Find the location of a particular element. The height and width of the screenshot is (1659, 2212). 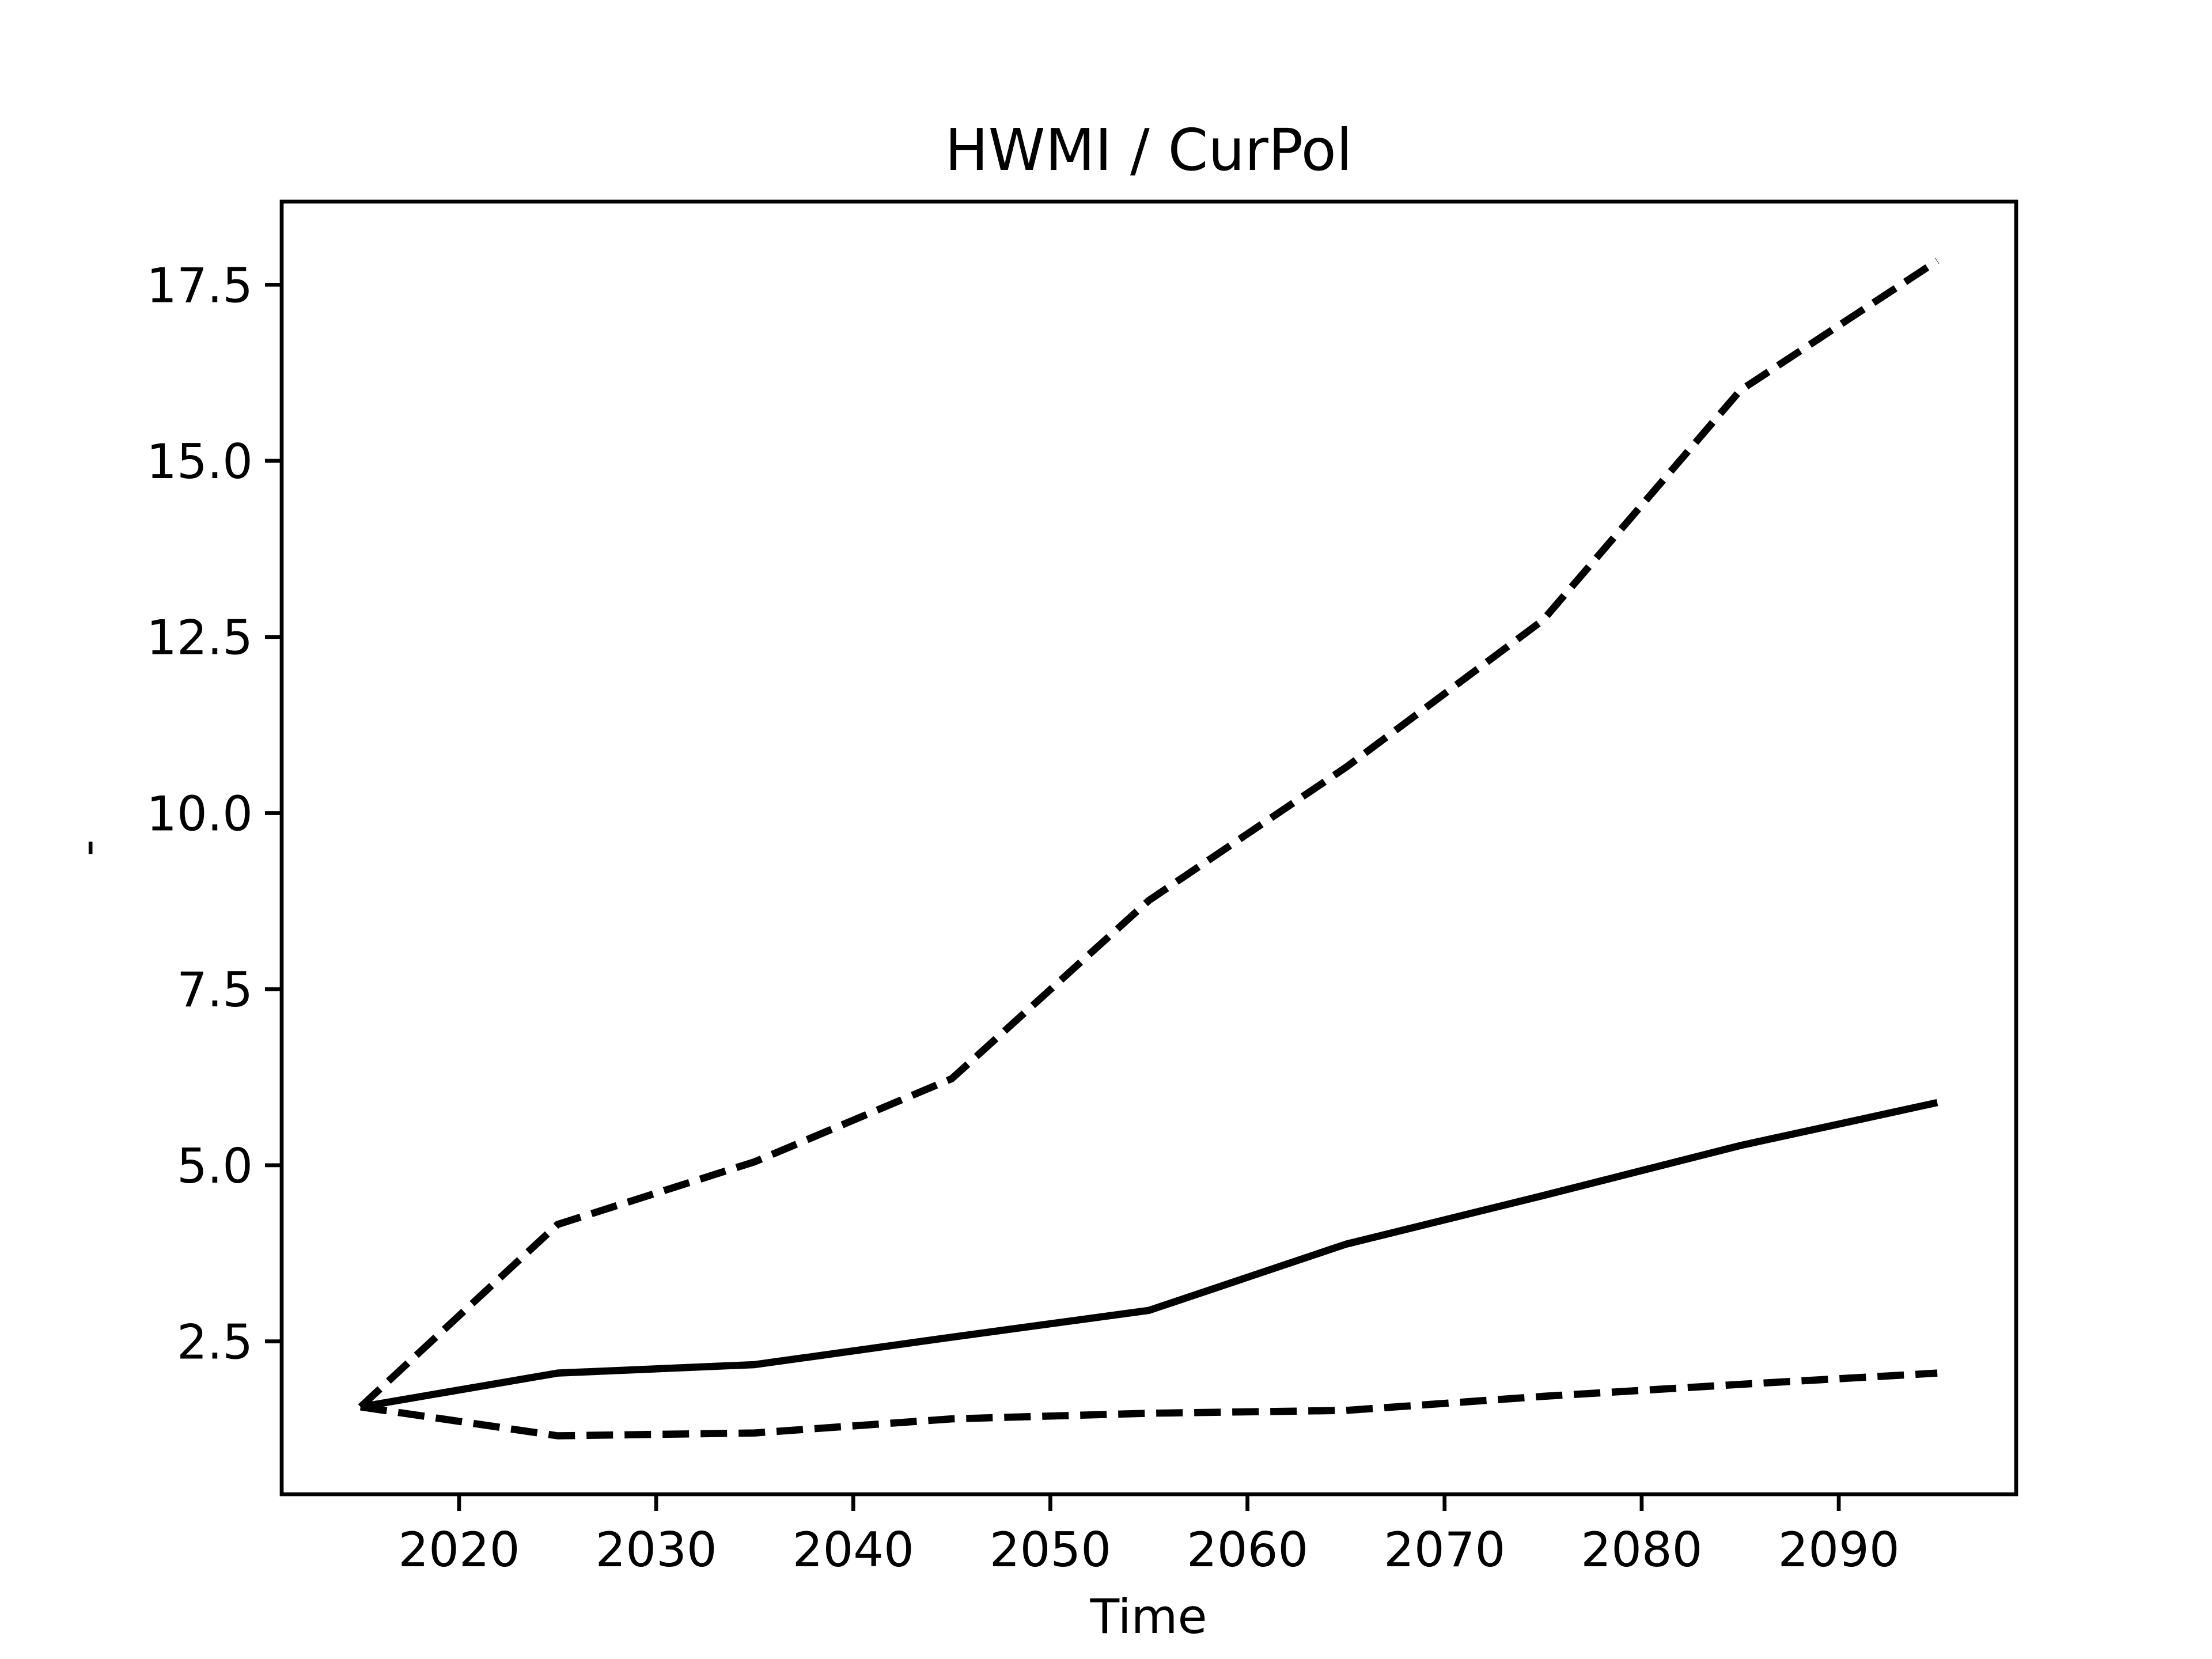

y-tick-label: 10.0 is located at coordinates (199, 814).